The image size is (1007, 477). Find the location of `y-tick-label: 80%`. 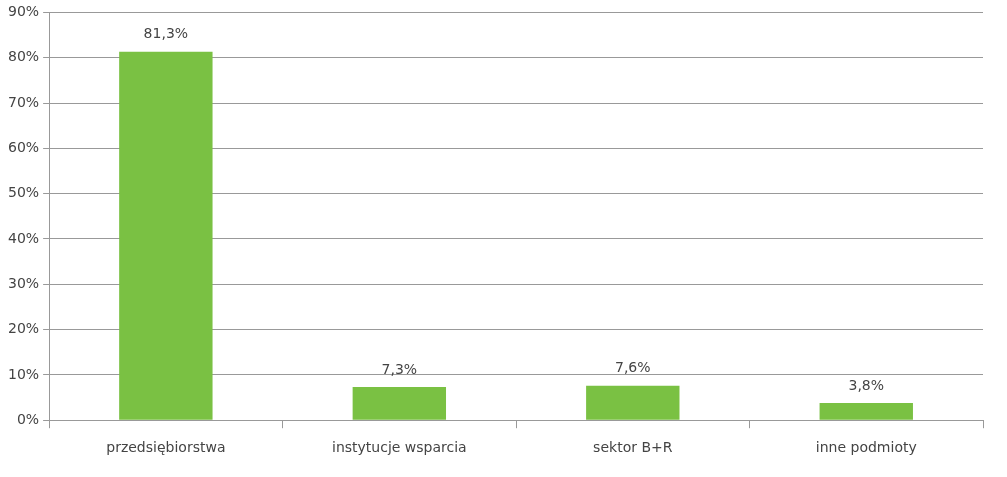

y-tick-label: 80% is located at coordinates (23, 56).